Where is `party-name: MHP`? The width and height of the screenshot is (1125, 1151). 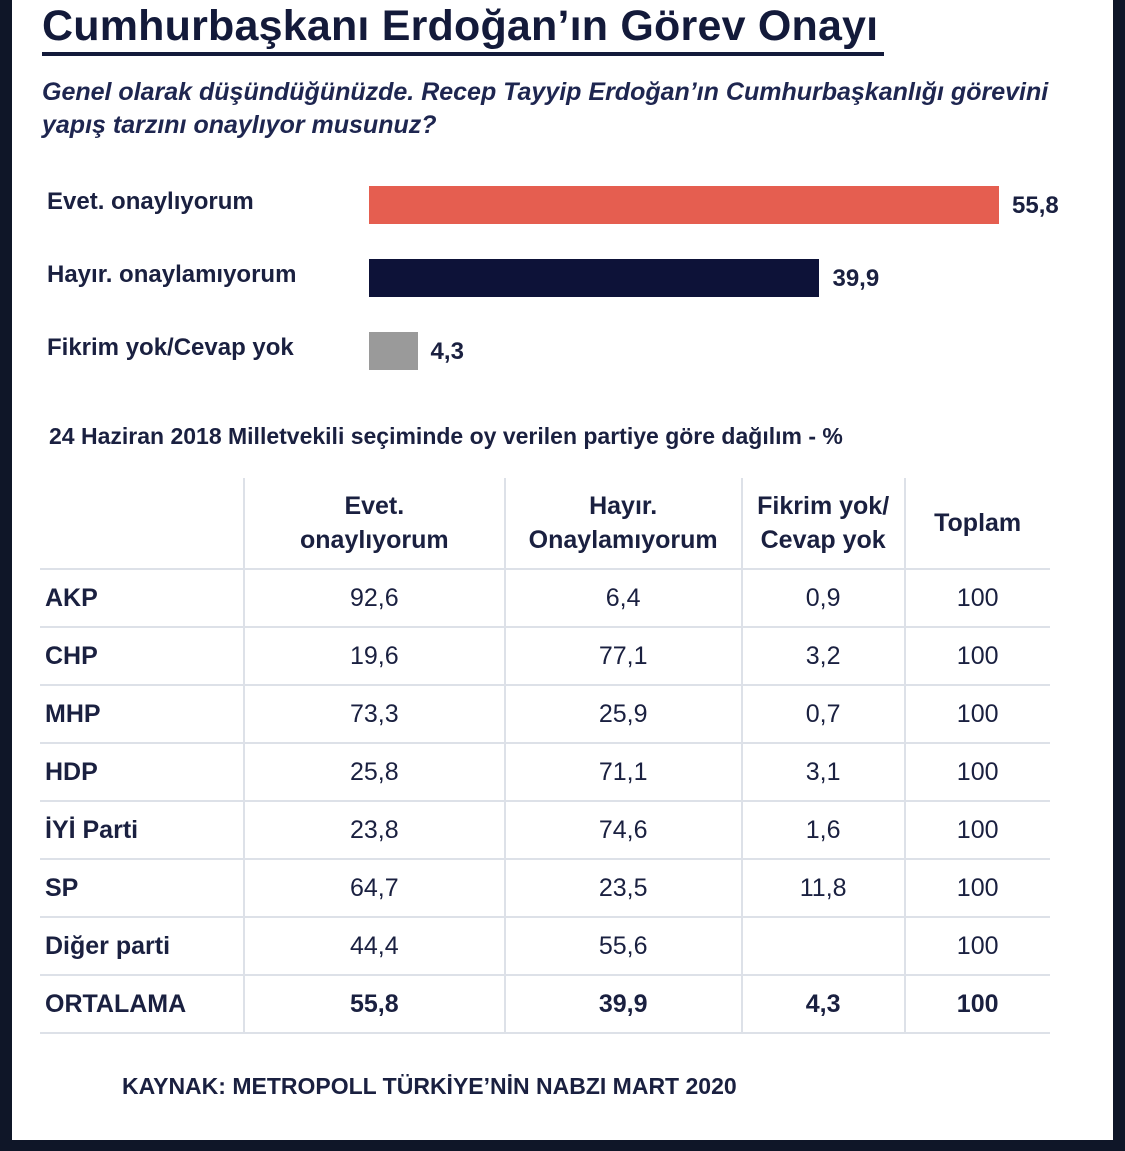
party-name: MHP is located at coordinates (142, 714).